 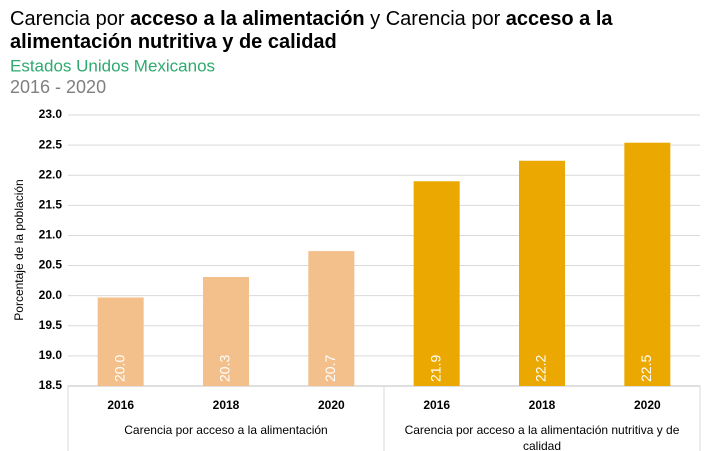 I want to click on data-label: 22.5, so click(x=646, y=368).